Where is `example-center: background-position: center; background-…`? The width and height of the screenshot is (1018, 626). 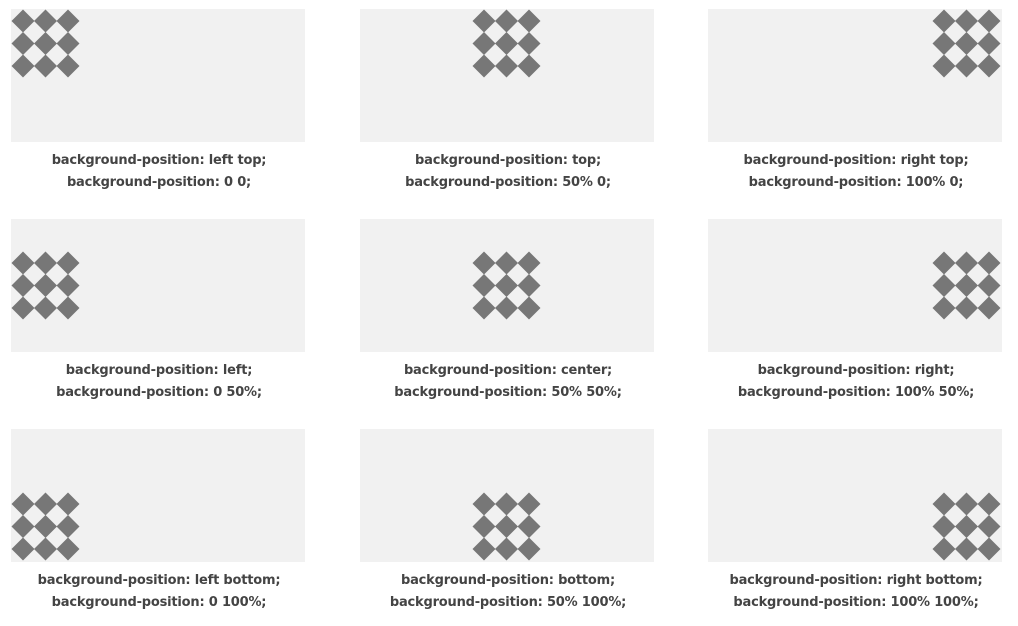 example-center: background-position: center; background-… is located at coordinates (508, 311).